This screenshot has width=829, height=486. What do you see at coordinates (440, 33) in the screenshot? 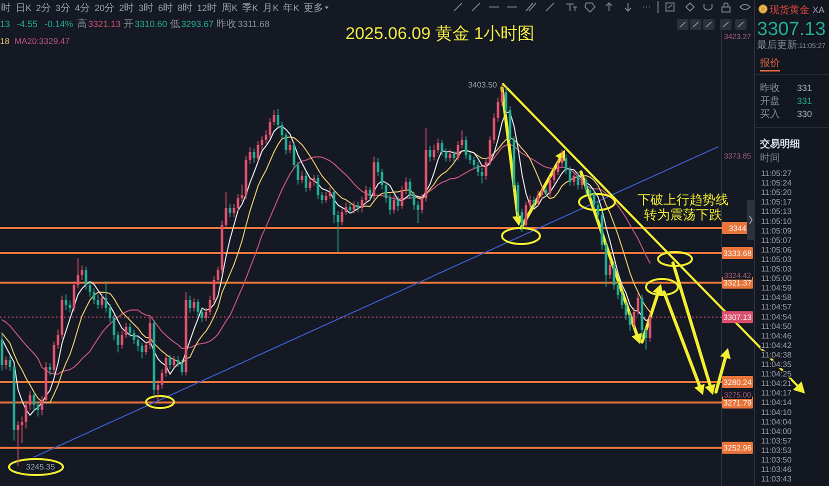
I see `chart-title: 2025.06.09 黄金 1小时图` at bounding box center [440, 33].